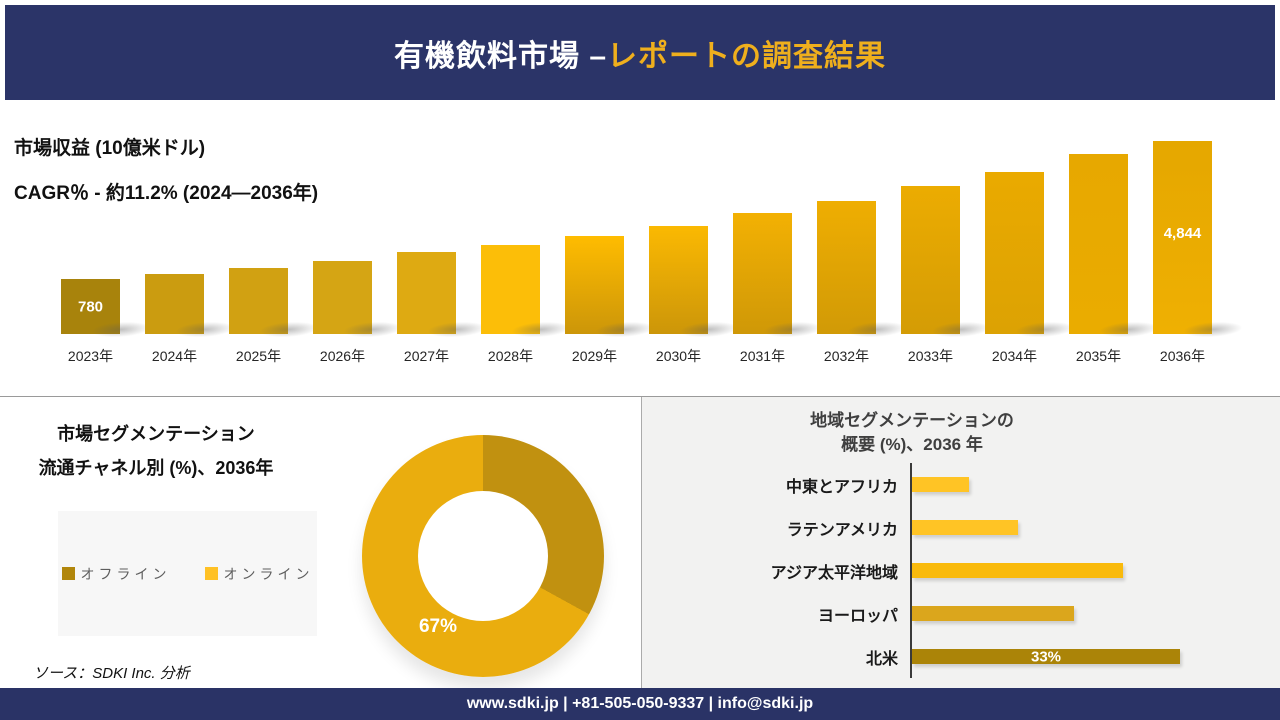 The width and height of the screenshot is (1280, 720). What do you see at coordinates (426, 356) in the screenshot?
I see `bar-year-label: 2027年` at bounding box center [426, 356].